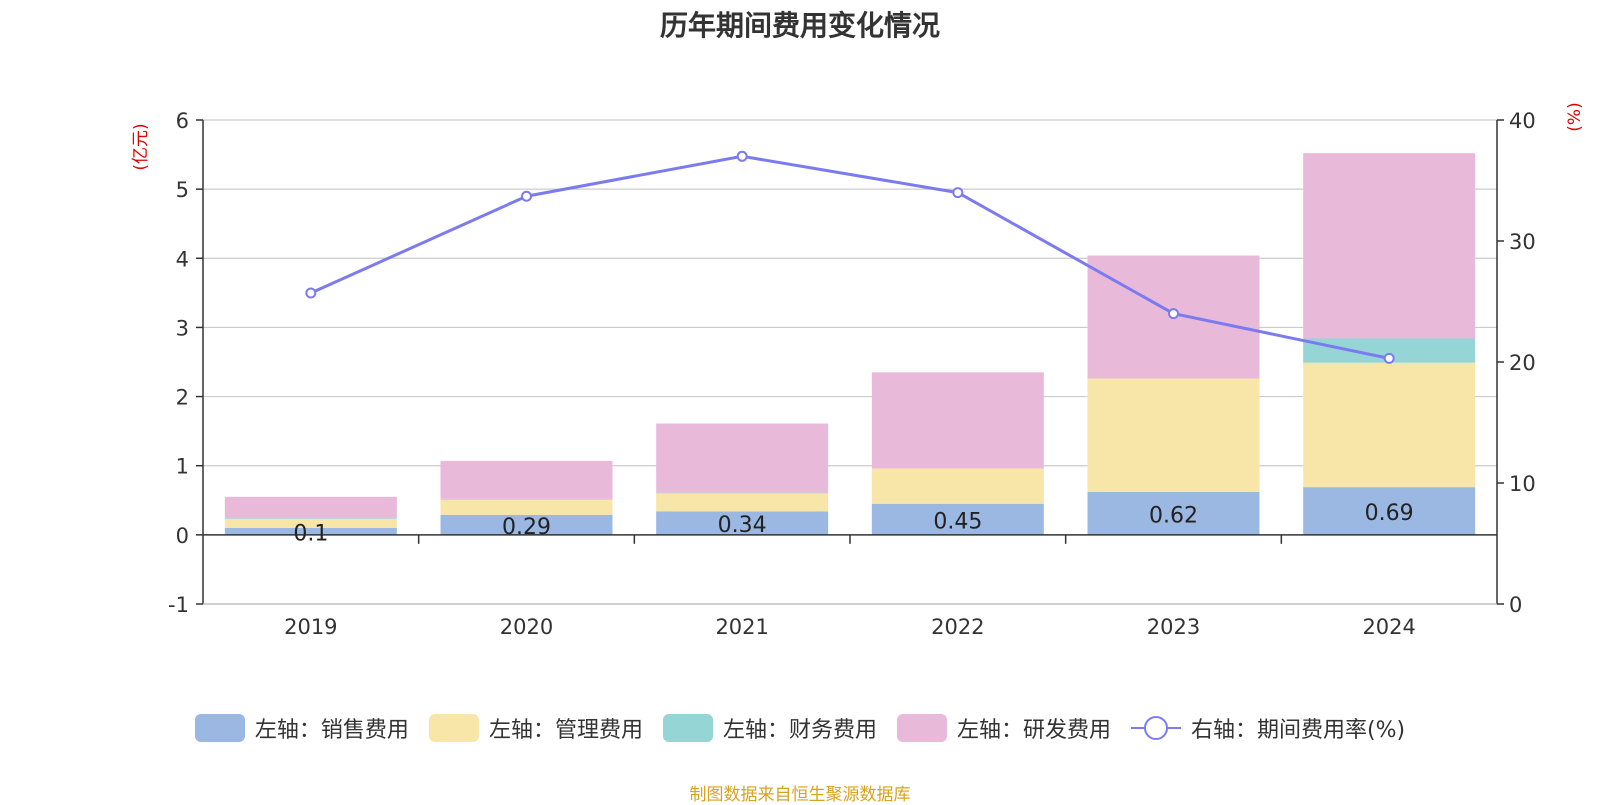  Describe the element at coordinates (526, 627) in the screenshot. I see `x-tick-label: 2020` at that location.